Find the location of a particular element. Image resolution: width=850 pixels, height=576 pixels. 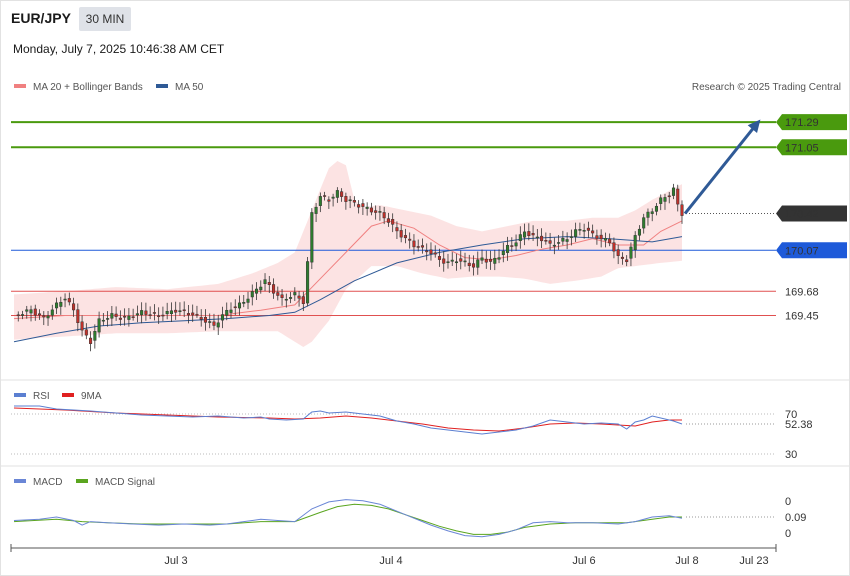

level-tag-171.29 is located at coordinates (811, 122).